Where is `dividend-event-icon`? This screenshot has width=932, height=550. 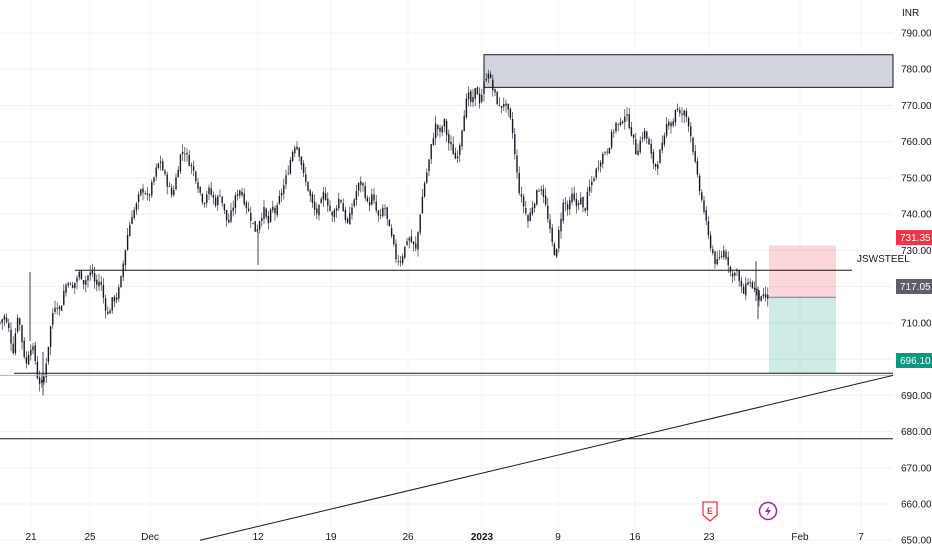
dividend-event-icon is located at coordinates (768, 511).